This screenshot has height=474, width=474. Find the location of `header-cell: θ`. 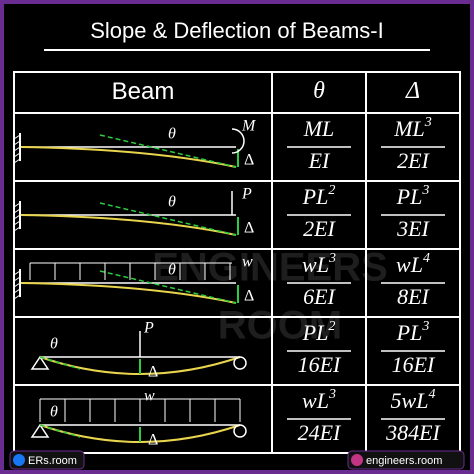

header-cell: θ is located at coordinates (319, 91).